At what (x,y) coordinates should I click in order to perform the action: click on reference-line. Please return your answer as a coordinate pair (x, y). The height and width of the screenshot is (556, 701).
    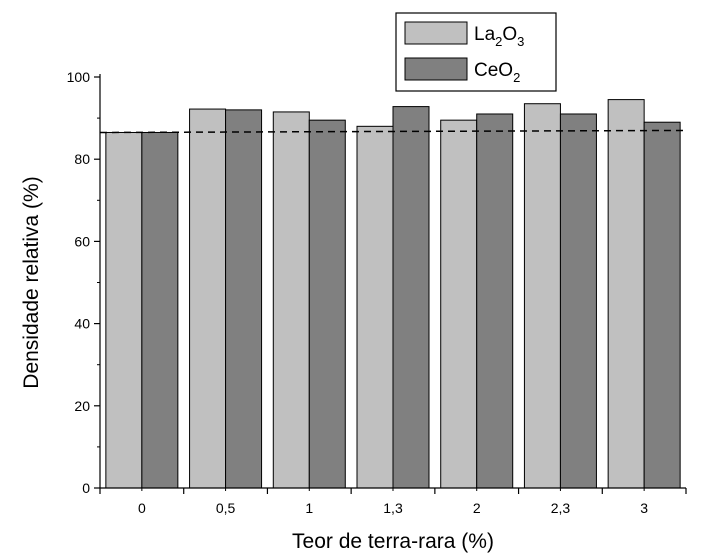
    Looking at the image, I should click on (393, 131).